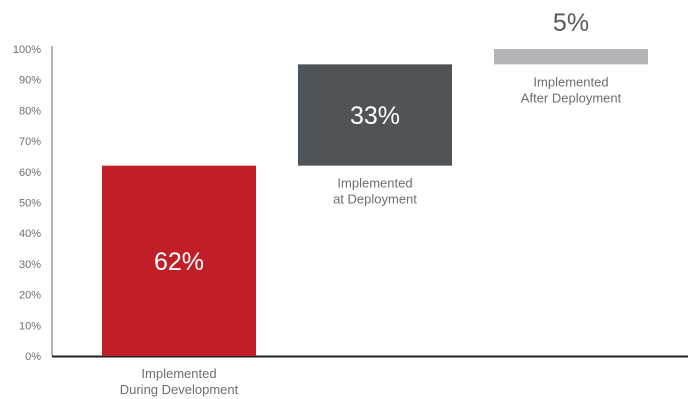 This screenshot has height=399, width=688. What do you see at coordinates (571, 23) in the screenshot?
I see `bar-value-label: 5%` at bounding box center [571, 23].